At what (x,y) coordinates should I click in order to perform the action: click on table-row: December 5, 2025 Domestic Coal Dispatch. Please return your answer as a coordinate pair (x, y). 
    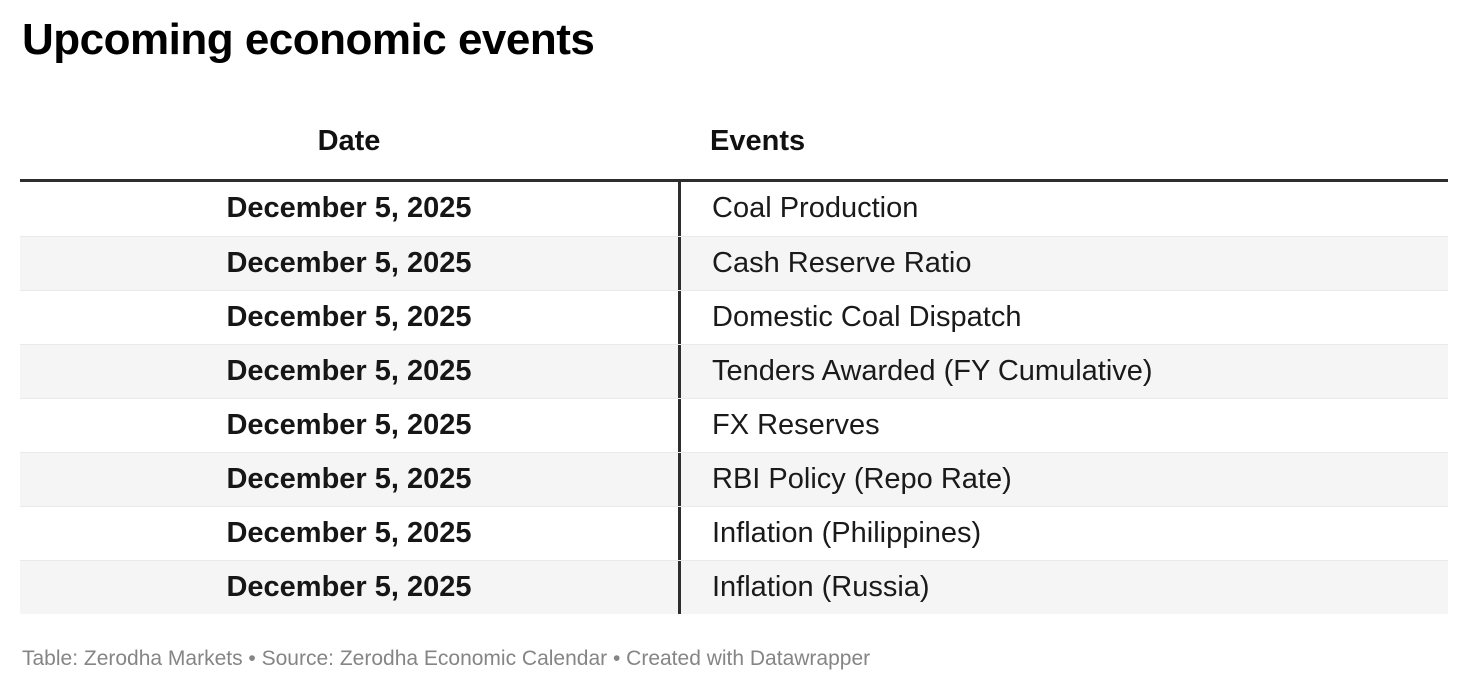
    Looking at the image, I should click on (734, 316).